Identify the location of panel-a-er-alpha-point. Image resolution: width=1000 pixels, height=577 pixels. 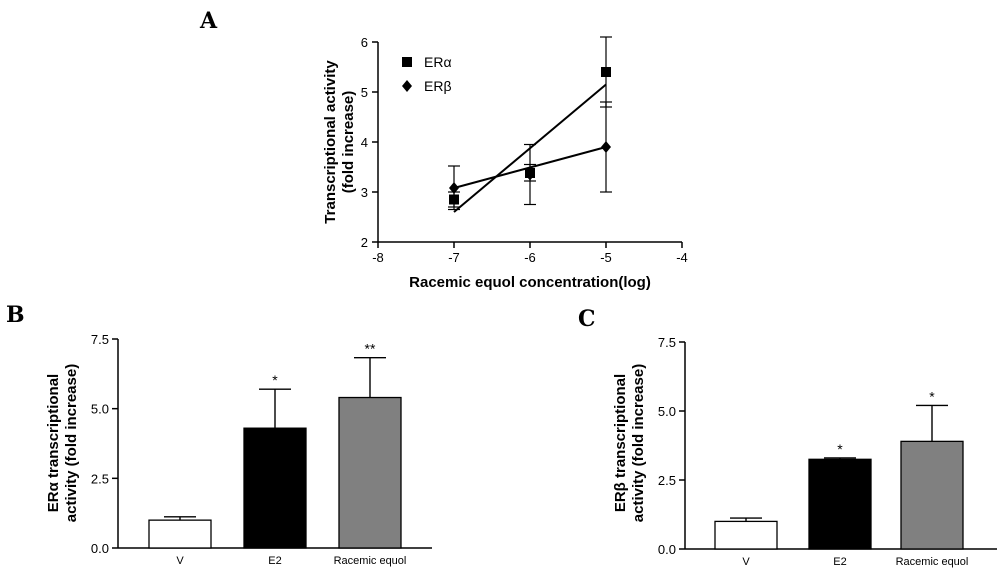
(606, 72).